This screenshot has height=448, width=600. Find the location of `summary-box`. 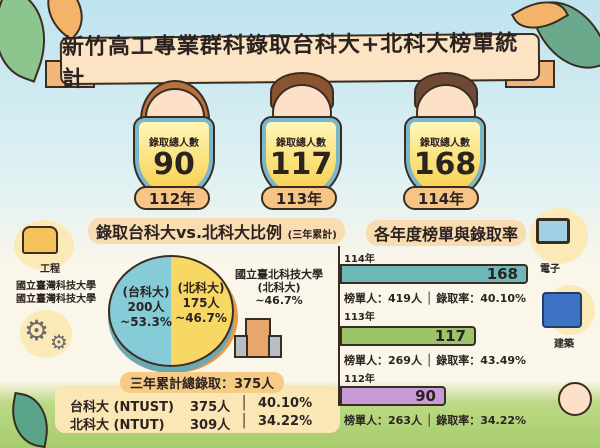

summary-box is located at coordinates (197, 409).